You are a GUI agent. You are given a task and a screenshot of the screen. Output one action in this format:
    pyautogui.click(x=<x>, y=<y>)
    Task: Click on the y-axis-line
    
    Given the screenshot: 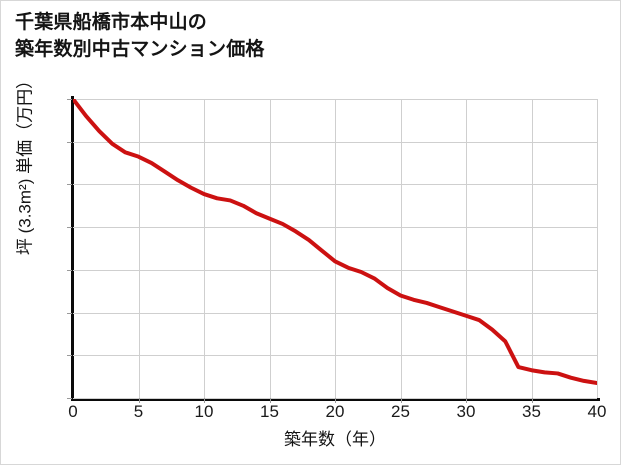 What is the action you would take?
    pyautogui.click(x=72, y=248)
    